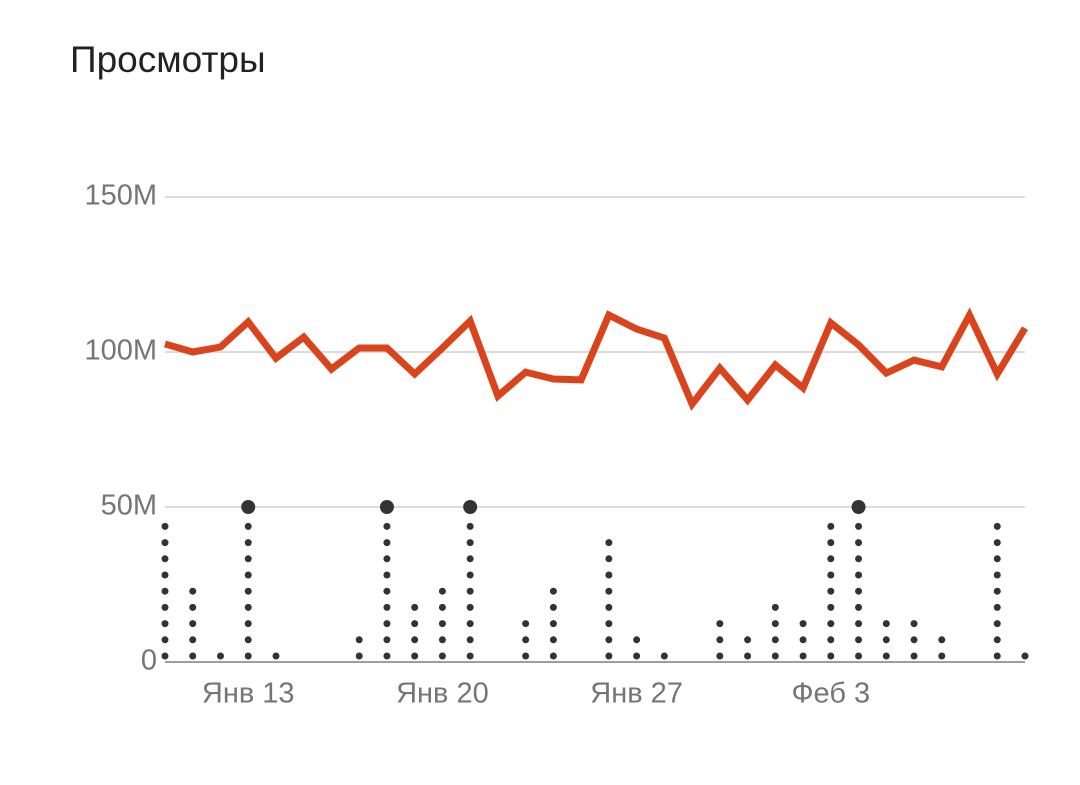  Describe the element at coordinates (596, 359) in the screenshot. I see `line-series` at that location.